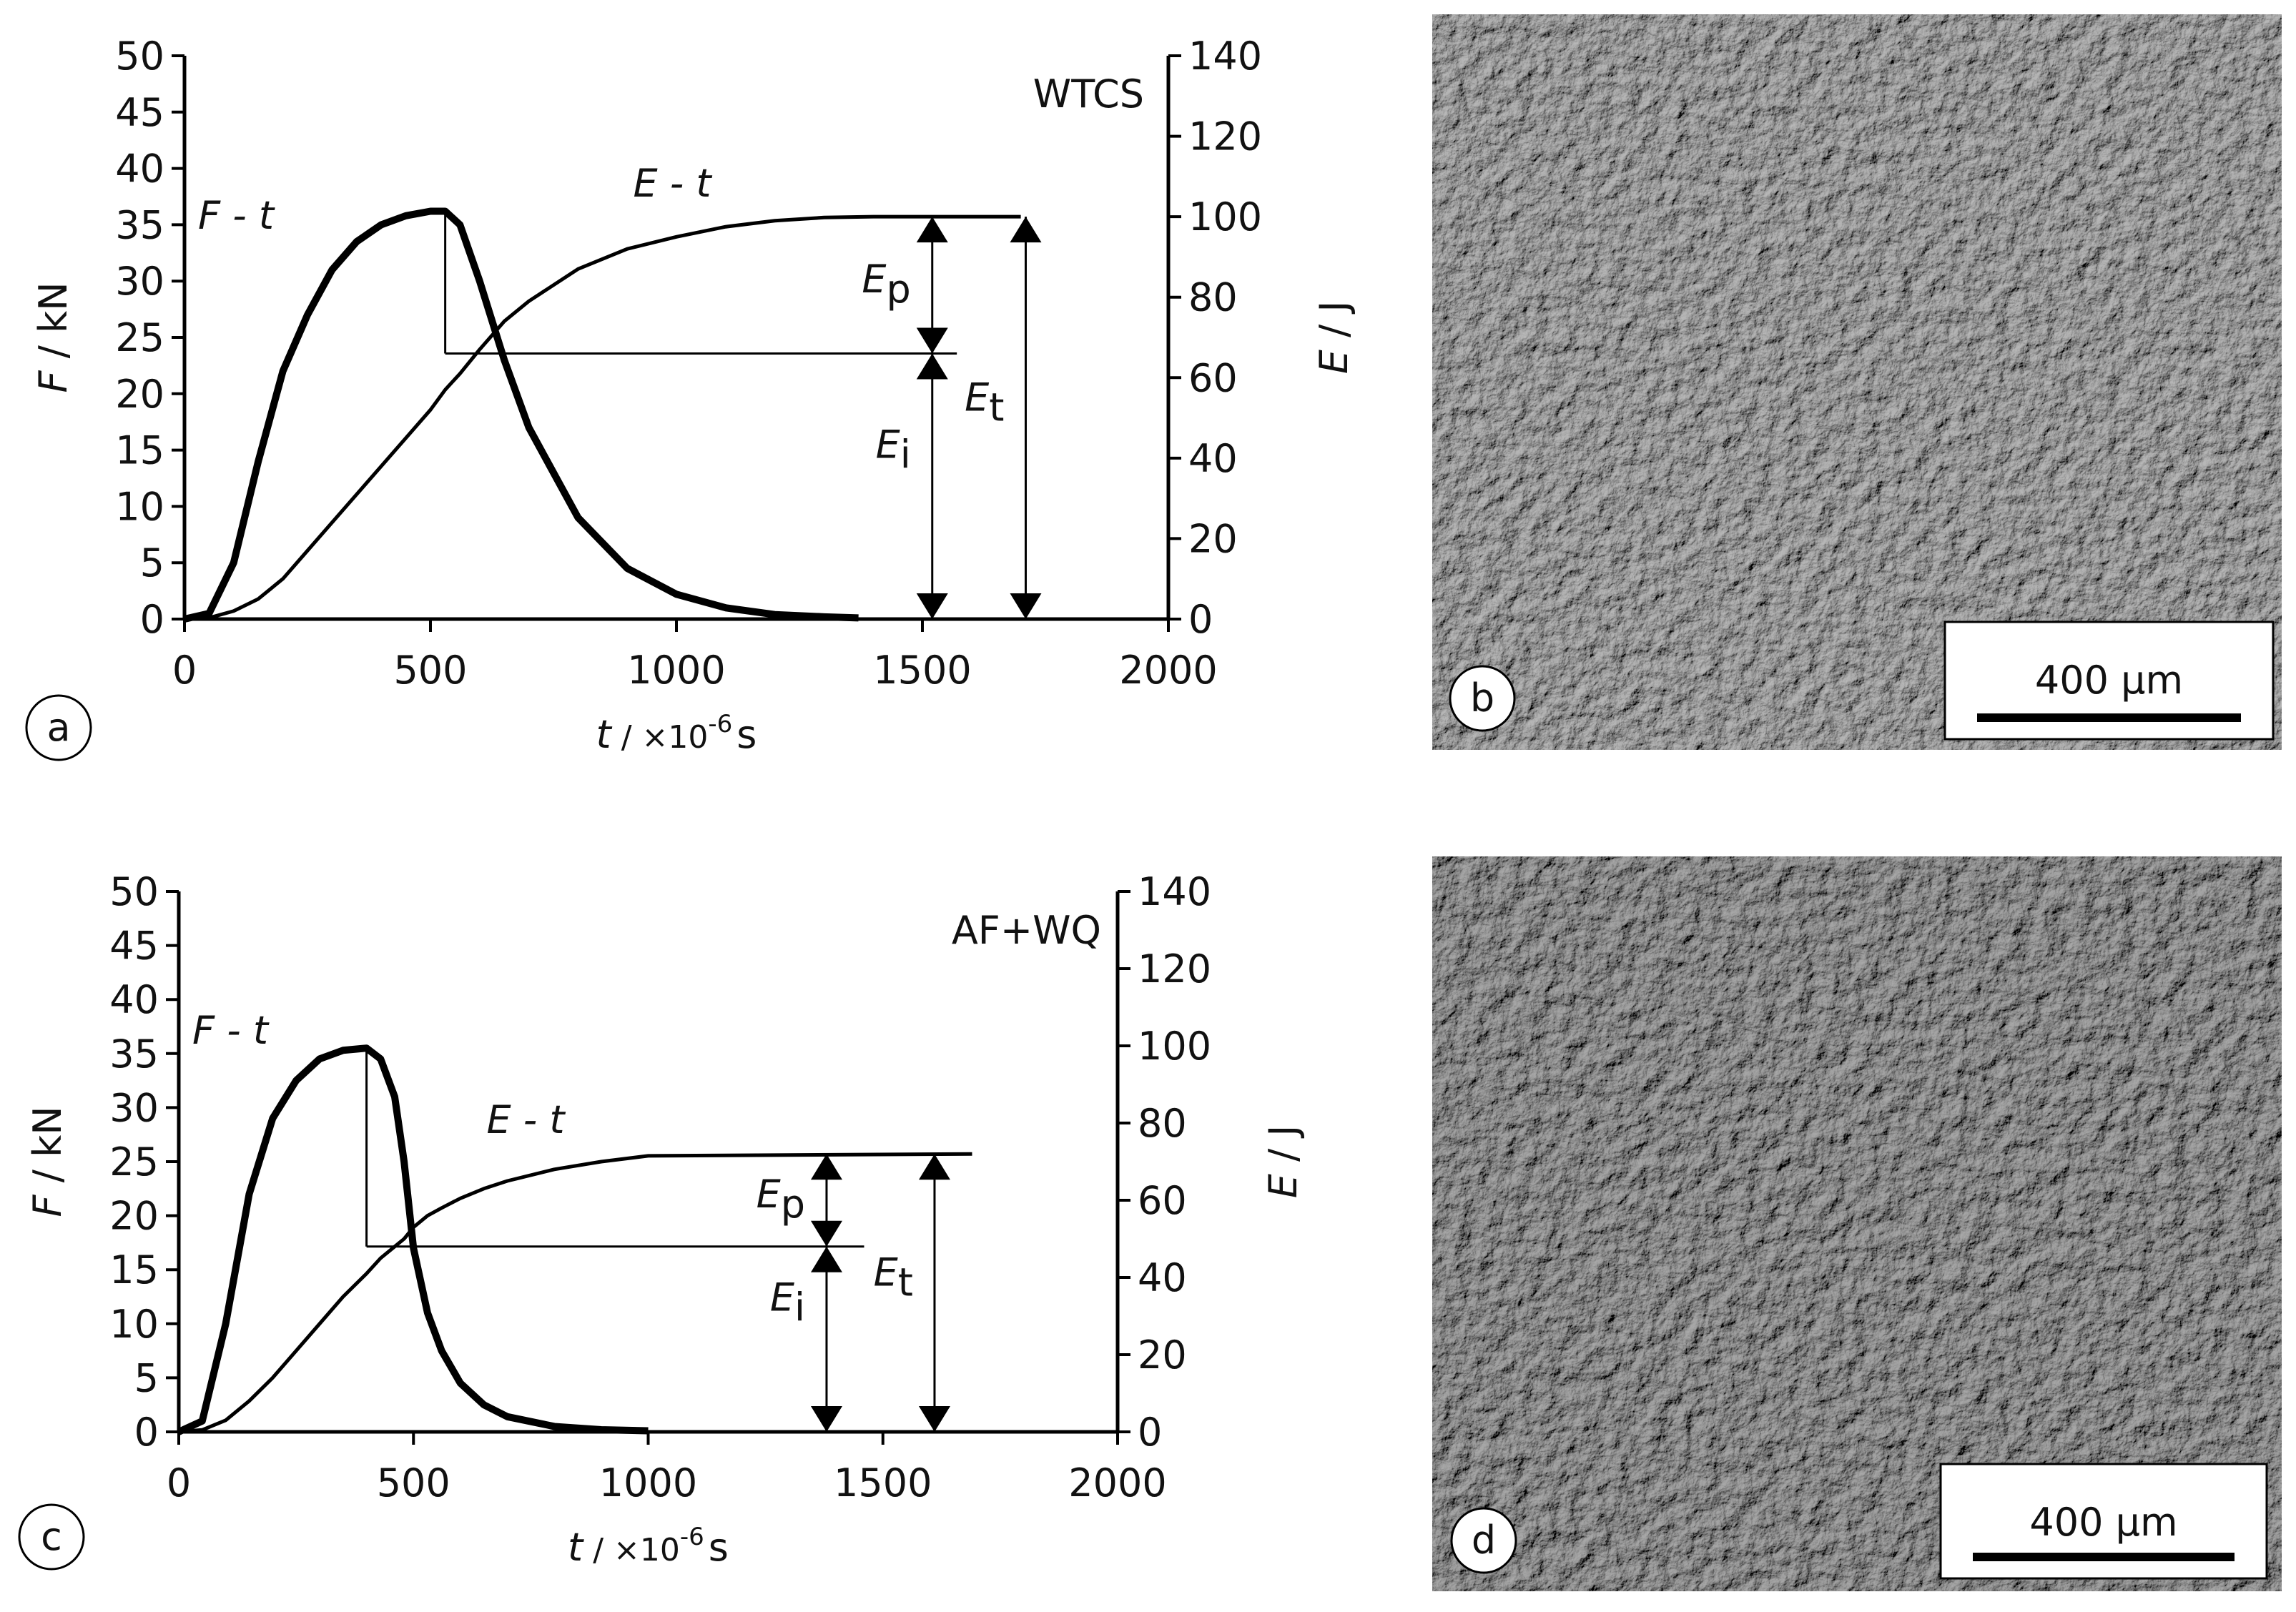 This screenshot has width=2296, height=1612. I want to click on y-tick-label: 45, so click(134, 947).